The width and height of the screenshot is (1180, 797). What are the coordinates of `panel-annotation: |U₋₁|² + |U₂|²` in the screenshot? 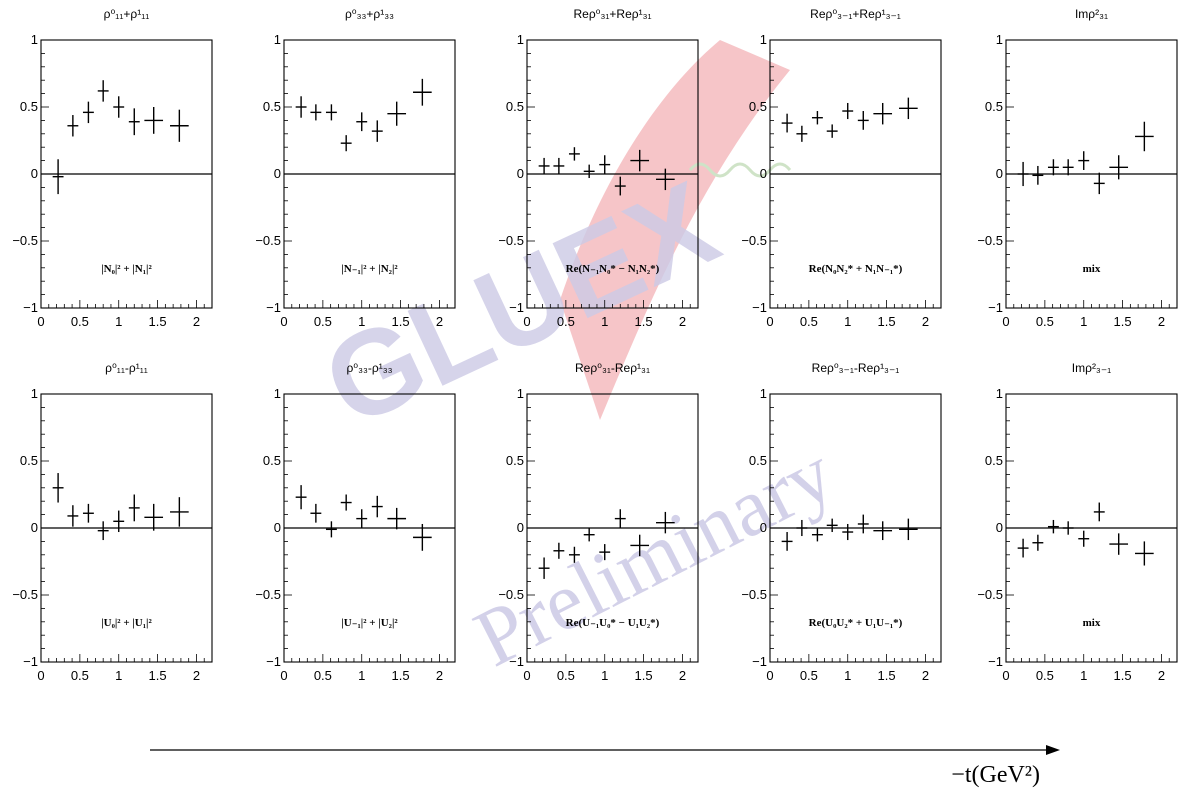 It's located at (369, 623).